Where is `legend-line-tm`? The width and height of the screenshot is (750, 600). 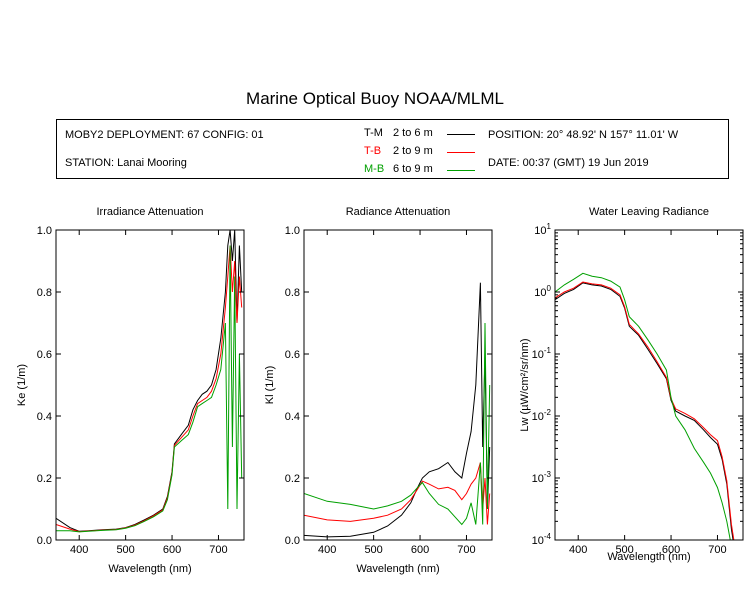 legend-line-tm is located at coordinates (461, 134).